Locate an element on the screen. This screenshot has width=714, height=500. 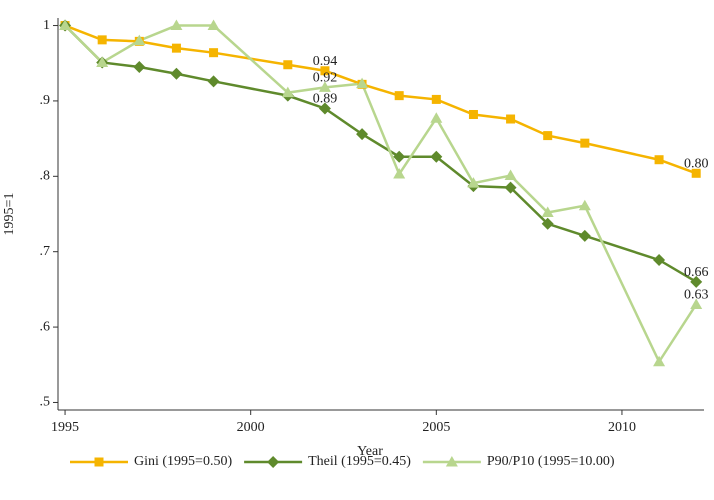
legend-label: Theil (1995=0.45) is located at coordinates (359, 461).